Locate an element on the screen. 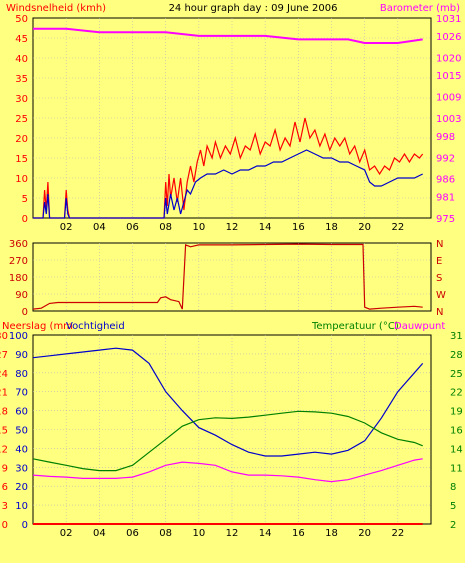 This screenshot has width=465, height=563. rain-x-tick-label: 12 is located at coordinates (232, 533).